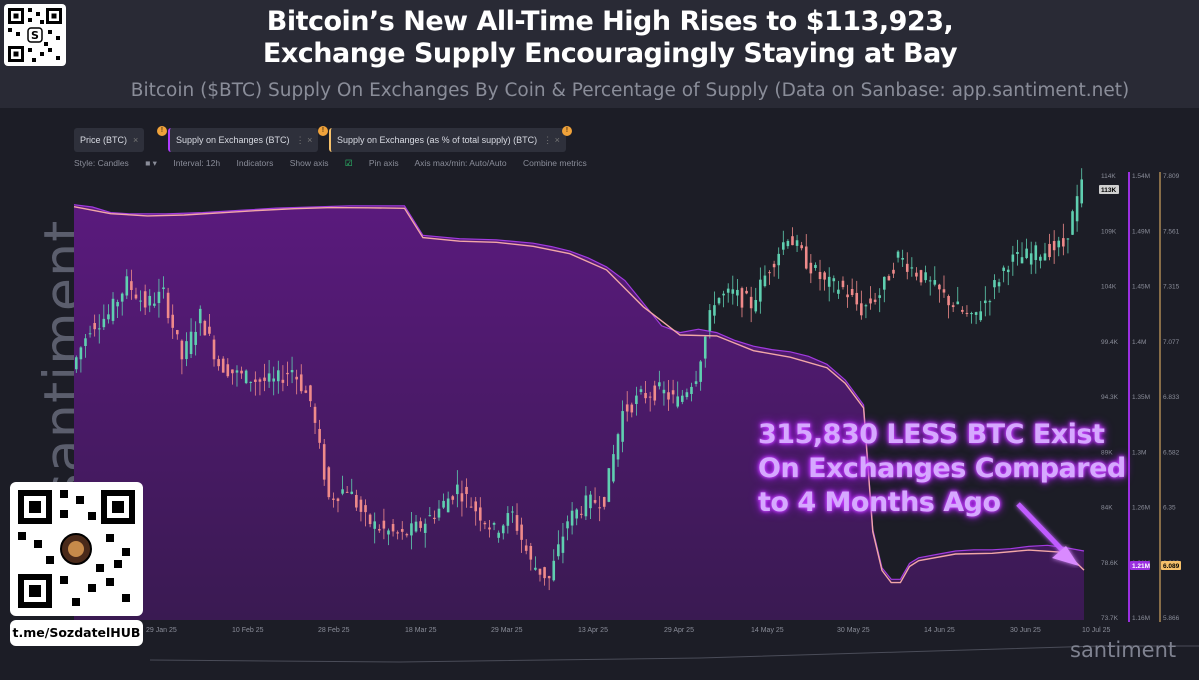 The image size is (1199, 680). I want to click on x-tick-label: 29 Mar 25, so click(507, 630).